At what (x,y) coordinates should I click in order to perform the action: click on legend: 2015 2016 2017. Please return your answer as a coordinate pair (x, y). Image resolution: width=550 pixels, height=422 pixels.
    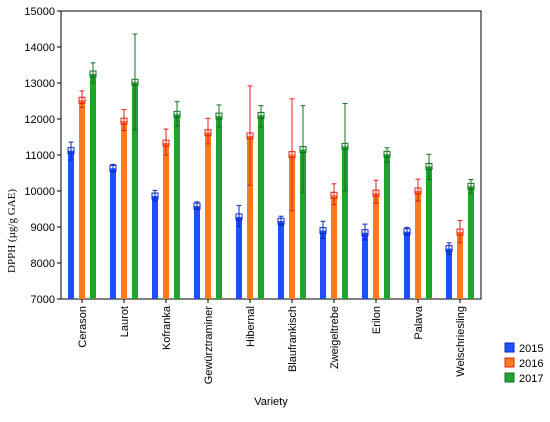
    Looking at the image, I should click on (523, 363).